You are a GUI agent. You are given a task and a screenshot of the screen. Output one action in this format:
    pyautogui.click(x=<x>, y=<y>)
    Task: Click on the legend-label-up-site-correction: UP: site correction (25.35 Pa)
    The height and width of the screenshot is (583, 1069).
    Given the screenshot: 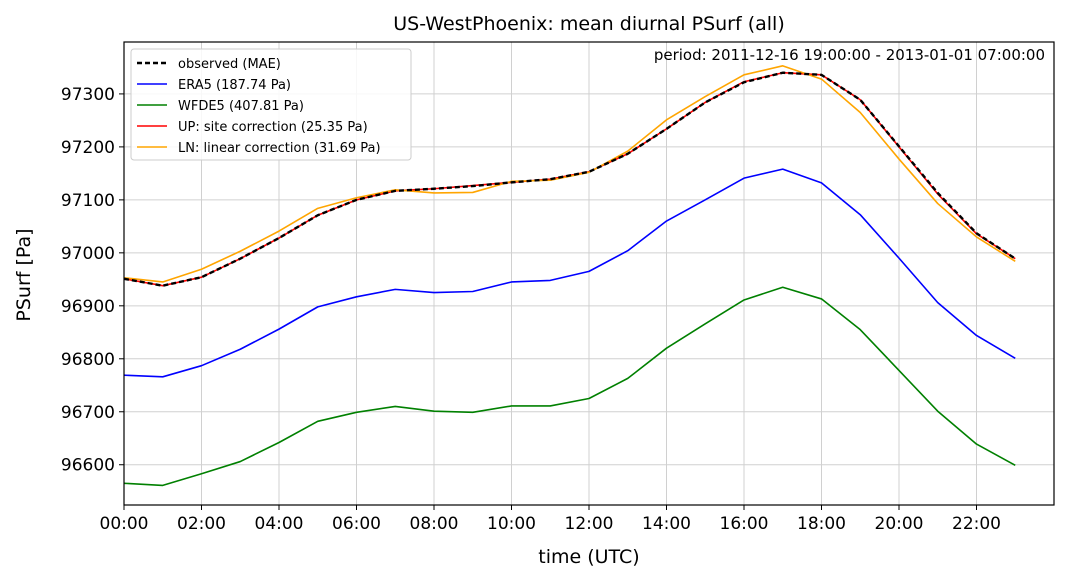 What is the action you would take?
    pyautogui.click(x=273, y=127)
    